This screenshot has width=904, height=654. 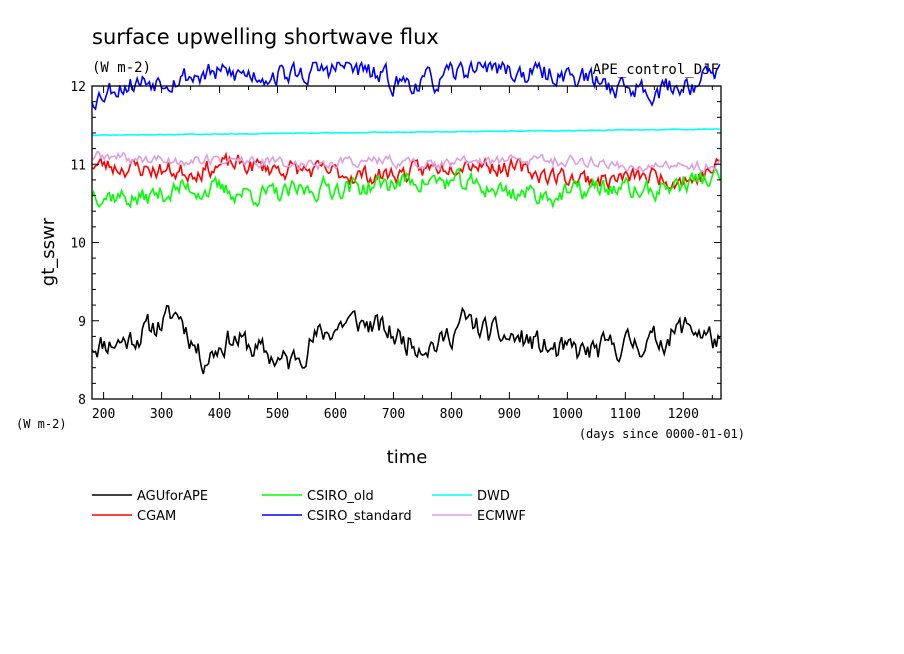 I want to click on x-axis-unit: (days since 0000-01-01), so click(x=662, y=434).